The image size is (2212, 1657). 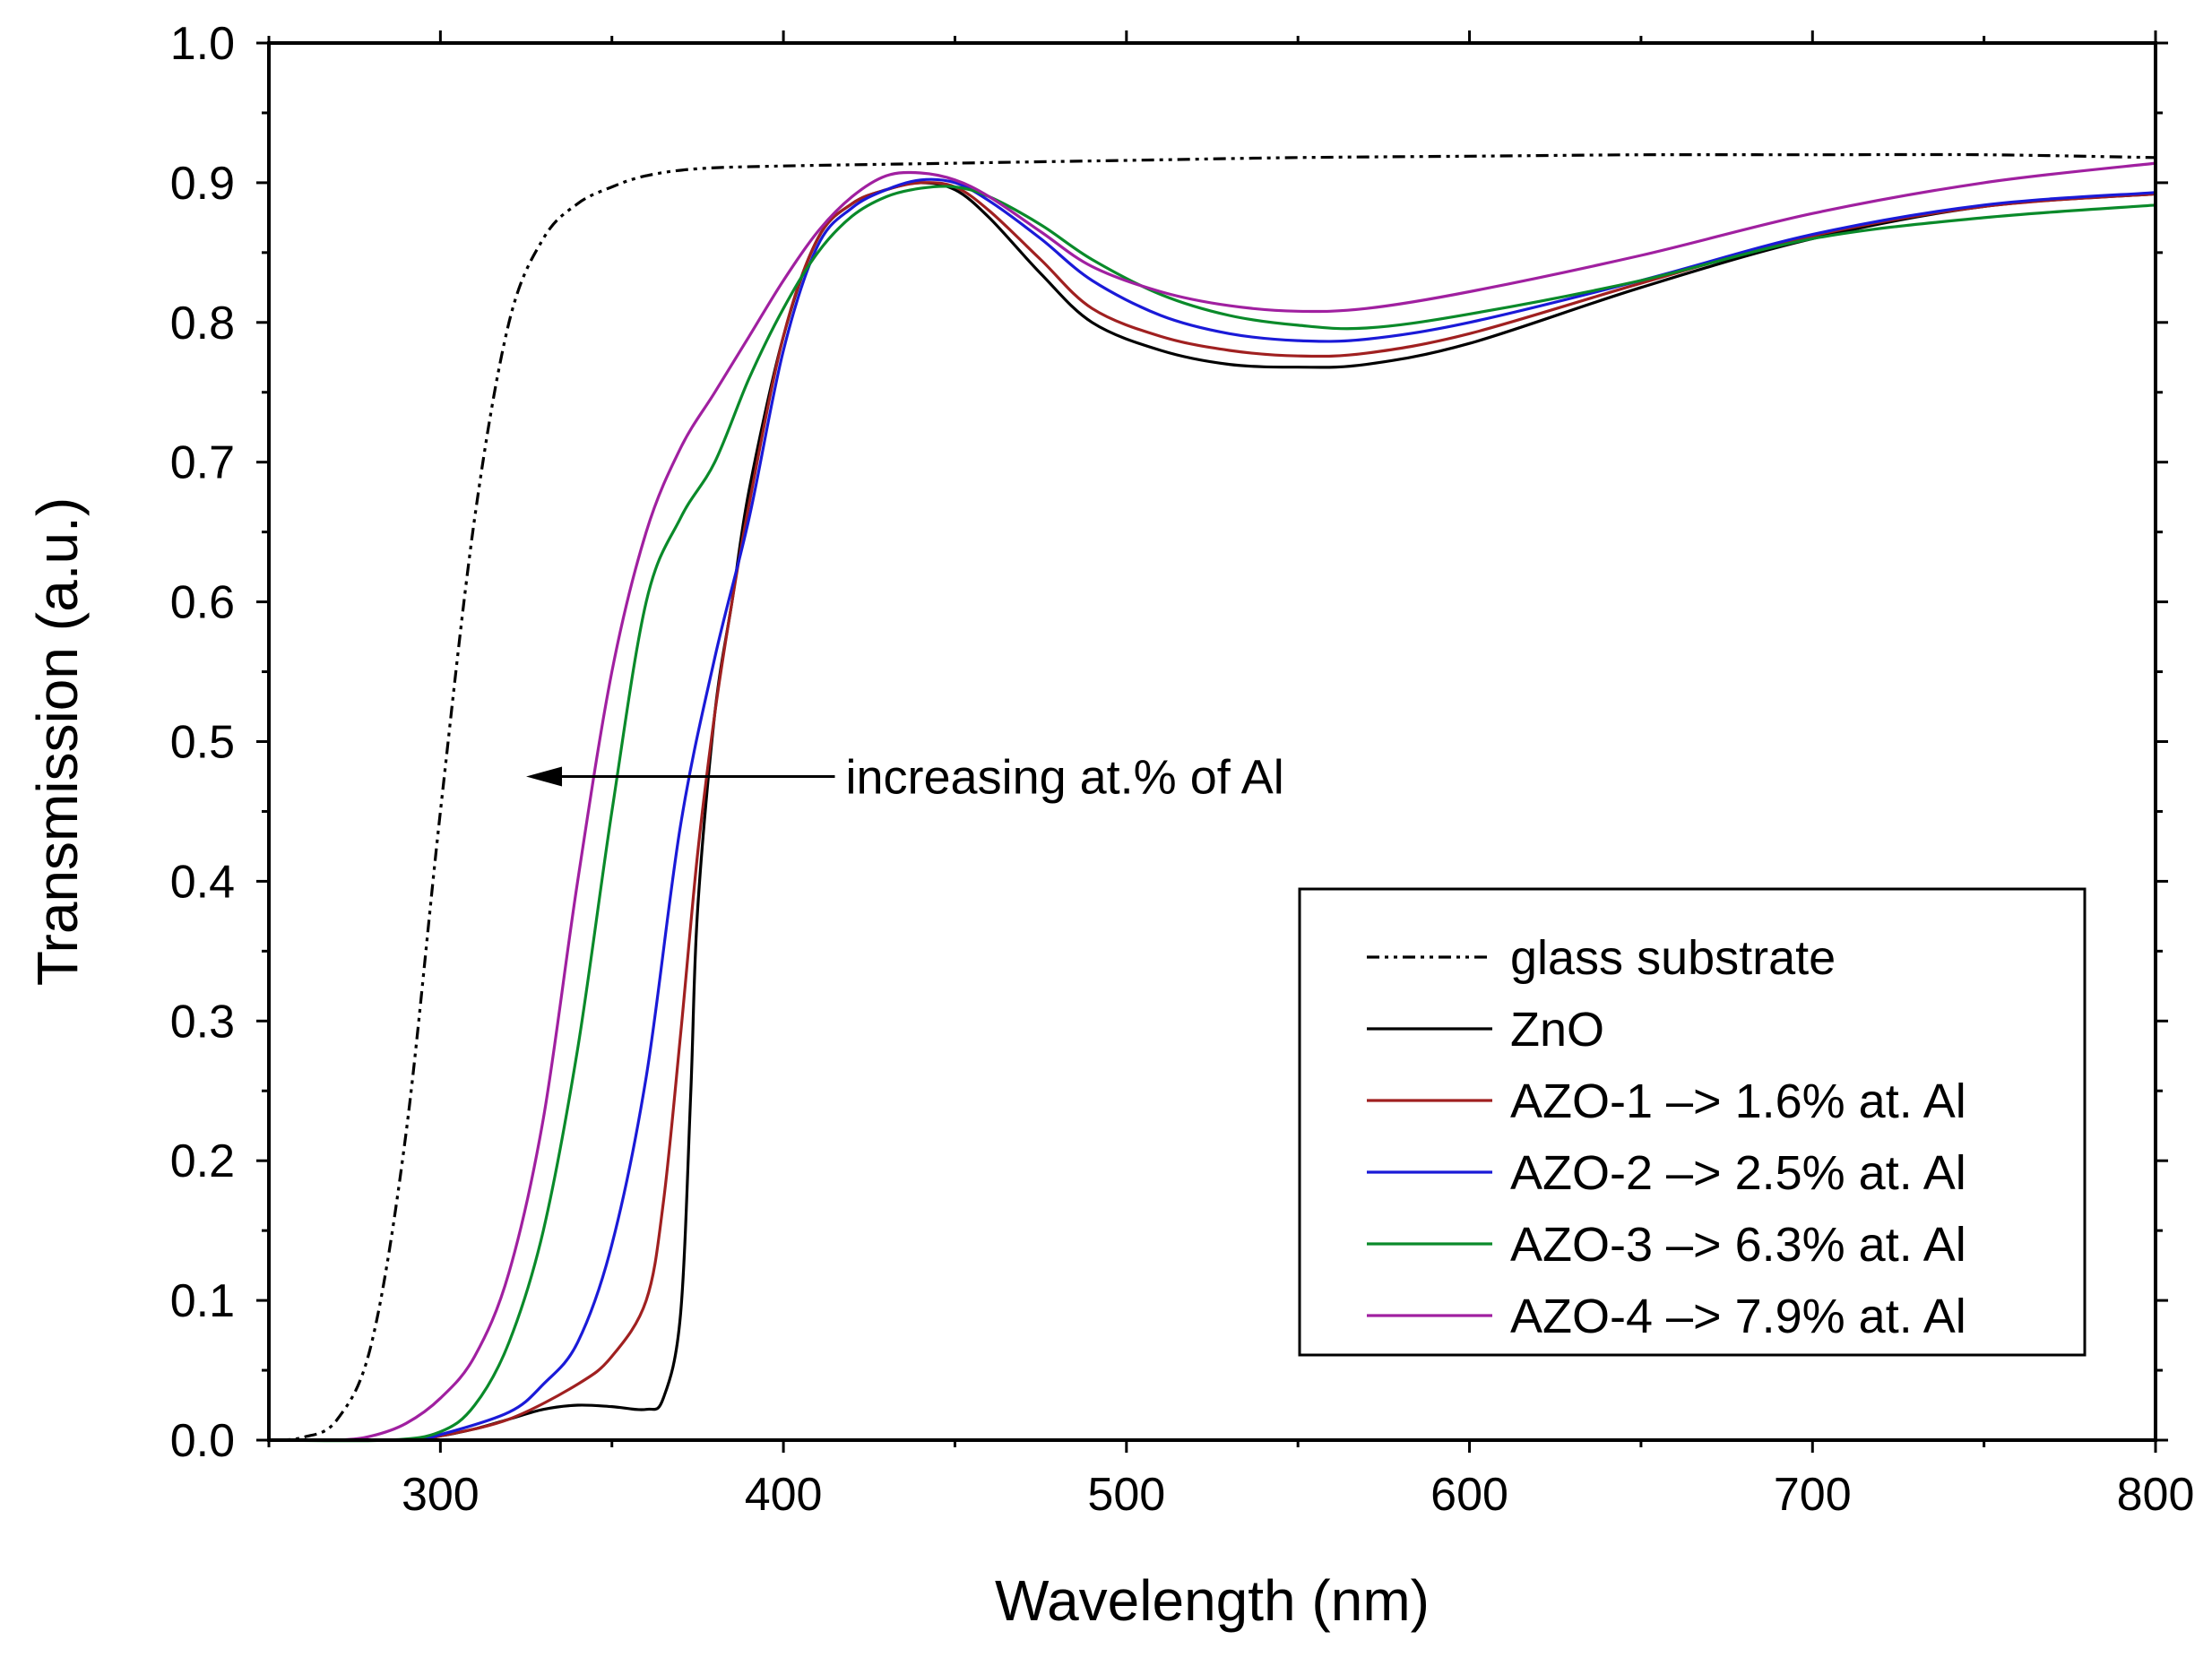 What do you see at coordinates (544, 776) in the screenshot?
I see `annotation-arrow-head` at bounding box center [544, 776].